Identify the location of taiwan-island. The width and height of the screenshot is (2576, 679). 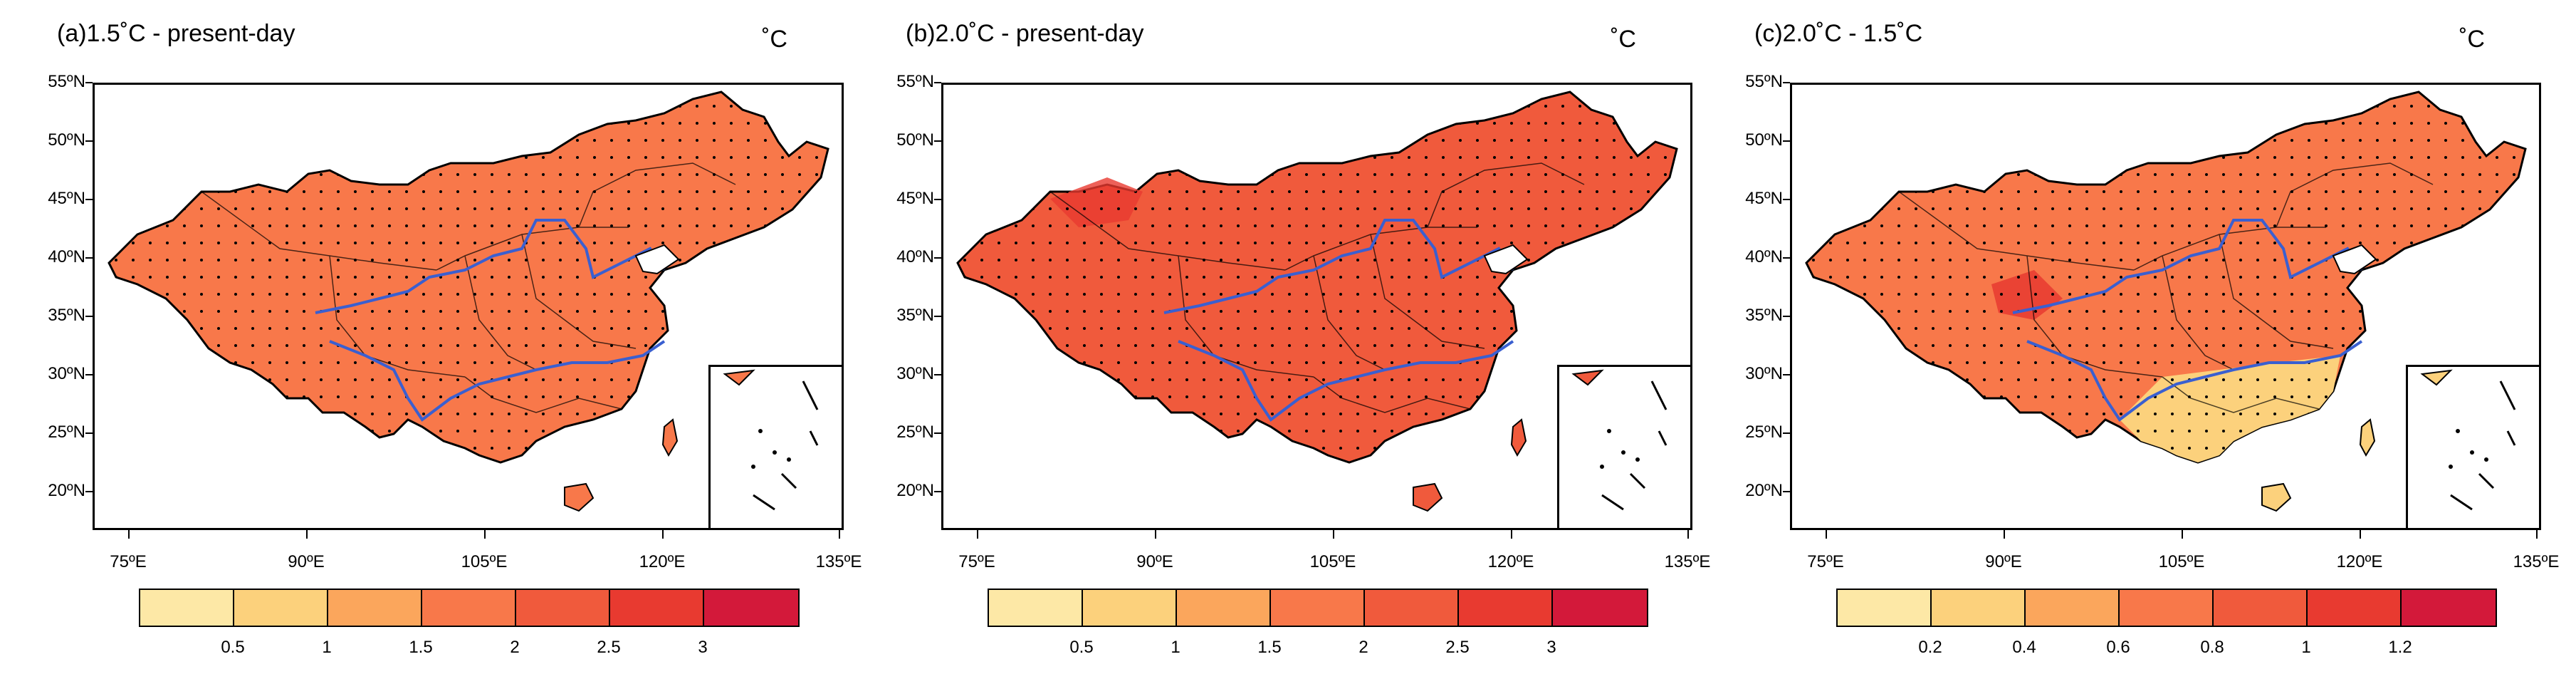
(670, 437).